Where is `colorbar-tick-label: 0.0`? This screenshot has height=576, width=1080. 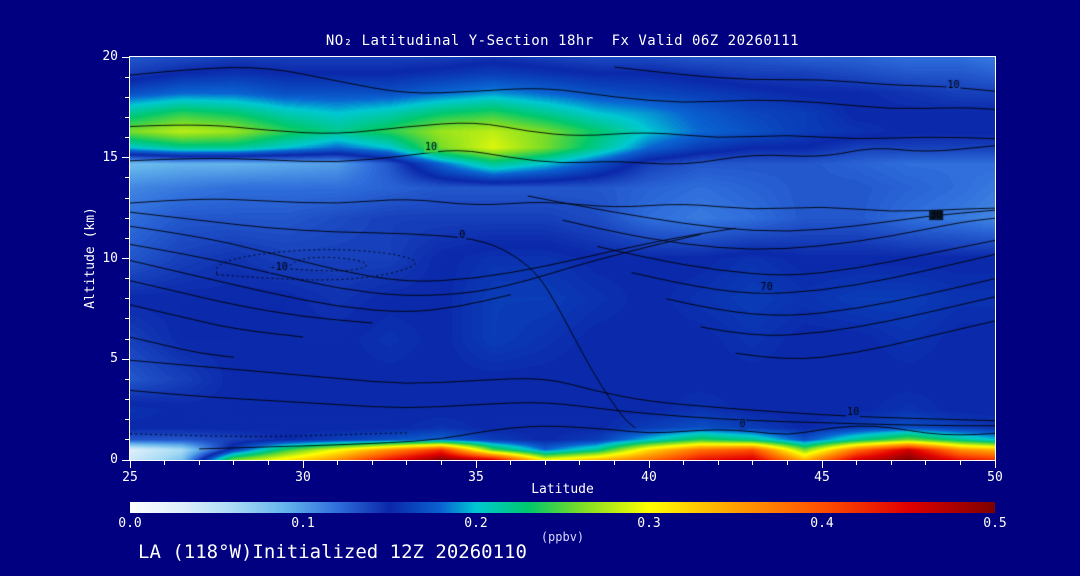
colorbar-tick-label: 0.0 is located at coordinates (130, 523).